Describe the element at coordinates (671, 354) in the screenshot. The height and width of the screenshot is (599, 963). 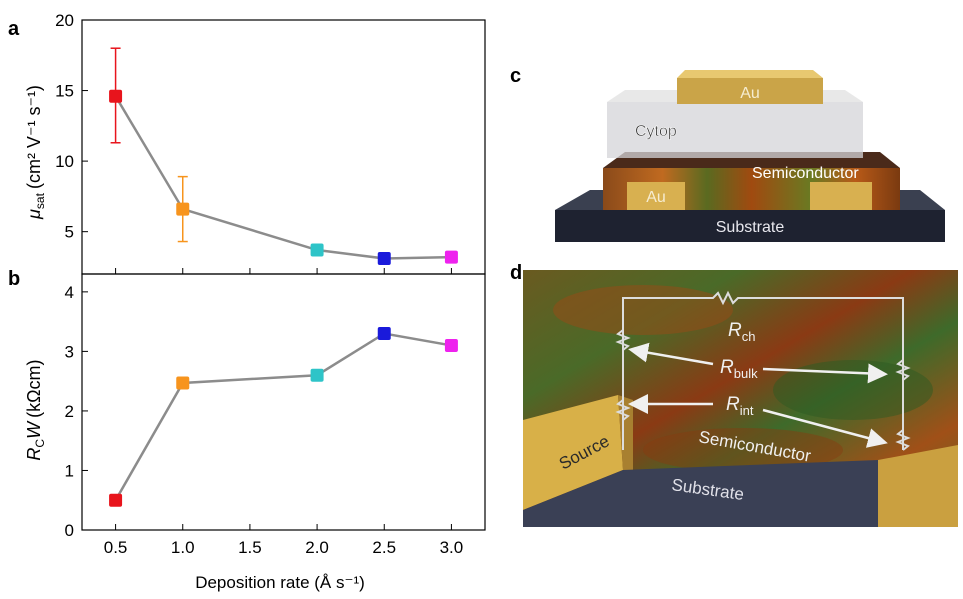
I see `arrow-bulk-left` at that location.